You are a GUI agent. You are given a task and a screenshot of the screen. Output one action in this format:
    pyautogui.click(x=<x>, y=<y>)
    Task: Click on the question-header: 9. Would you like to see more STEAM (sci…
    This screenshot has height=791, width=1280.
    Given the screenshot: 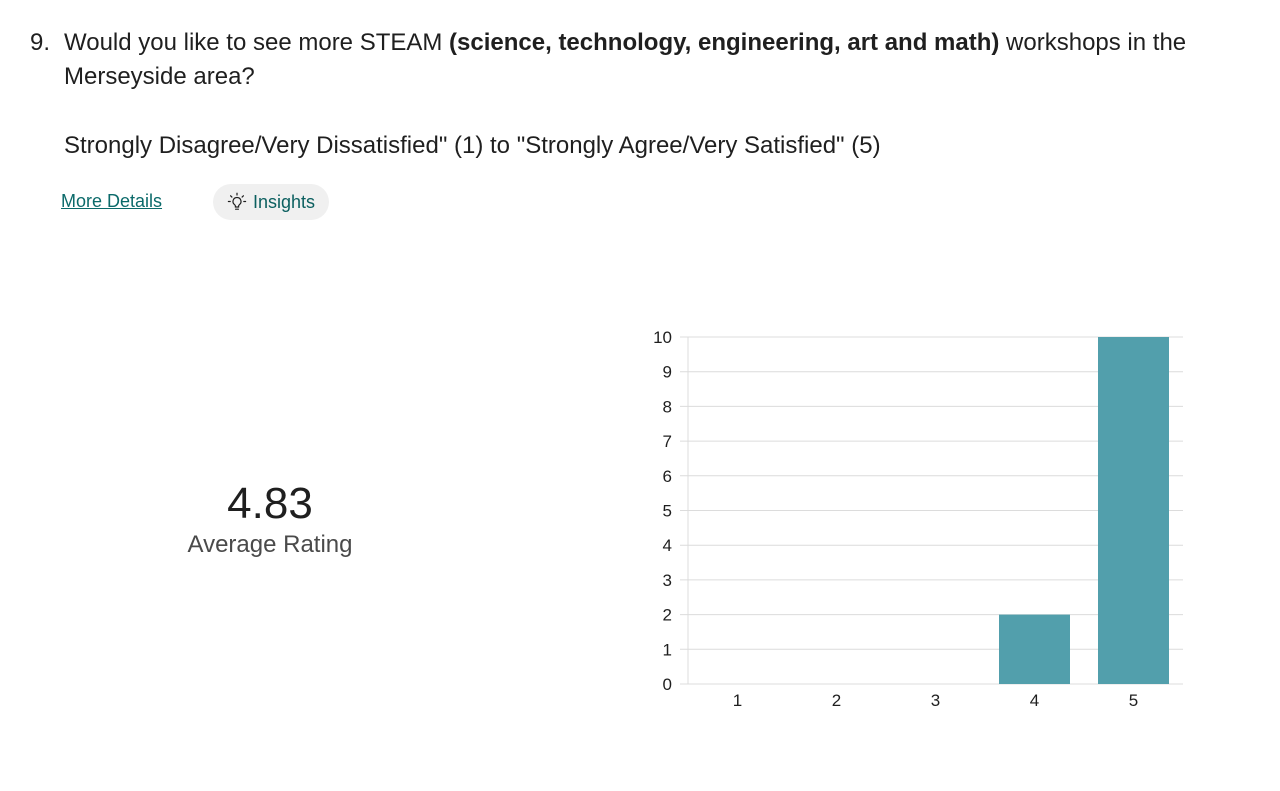 What is the action you would take?
    pyautogui.click(x=645, y=60)
    